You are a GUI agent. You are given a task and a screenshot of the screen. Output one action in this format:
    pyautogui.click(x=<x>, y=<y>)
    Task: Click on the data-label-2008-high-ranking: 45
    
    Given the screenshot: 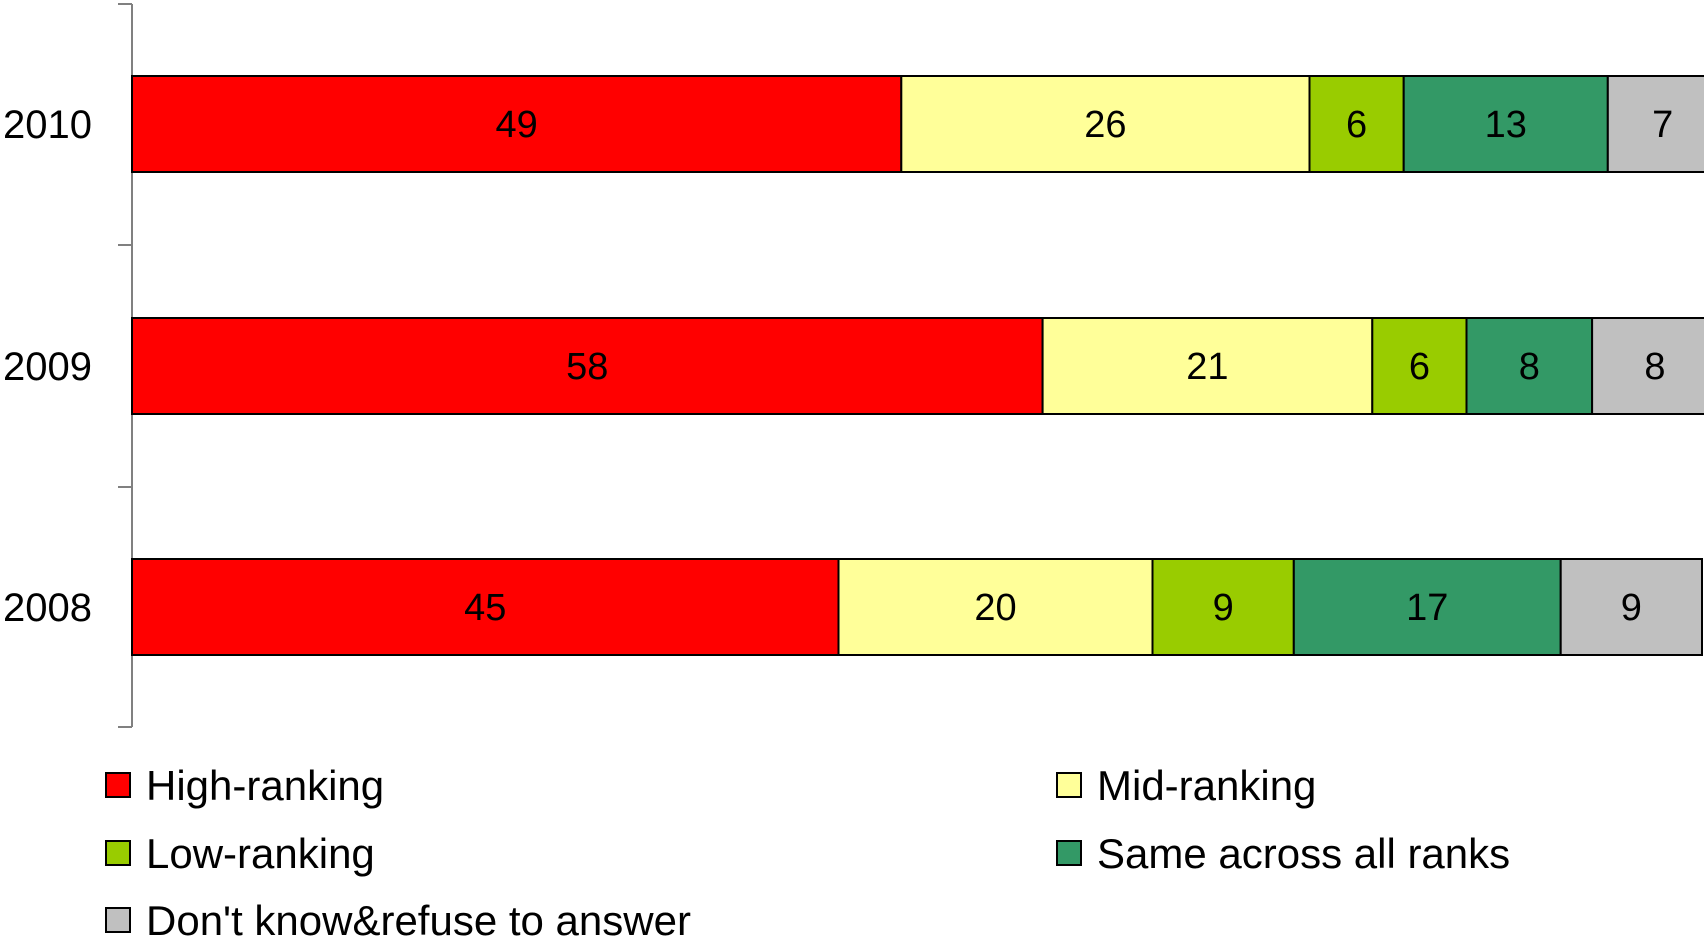 What is the action you would take?
    pyautogui.click(x=485, y=608)
    